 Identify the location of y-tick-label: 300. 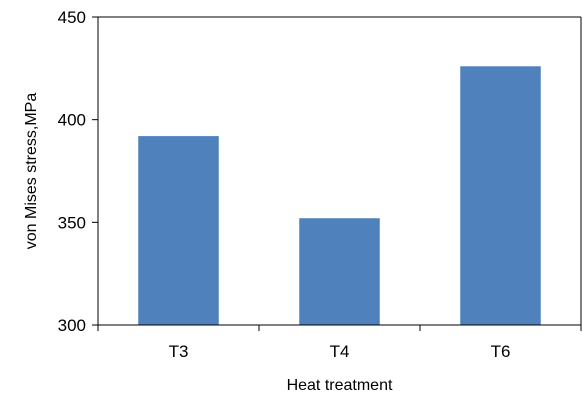
(72, 325).